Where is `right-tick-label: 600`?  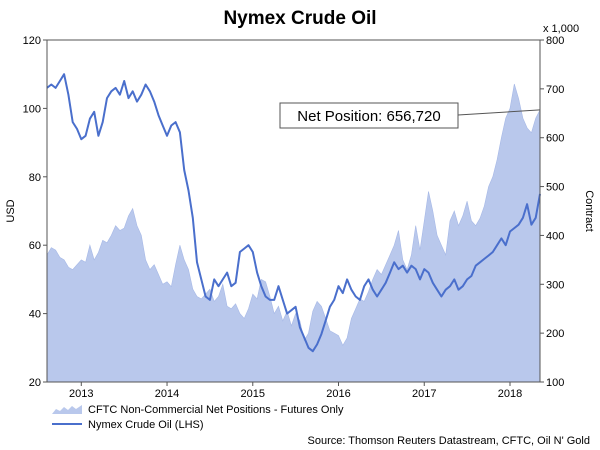
right-tick-label: 600 is located at coordinates (555, 139).